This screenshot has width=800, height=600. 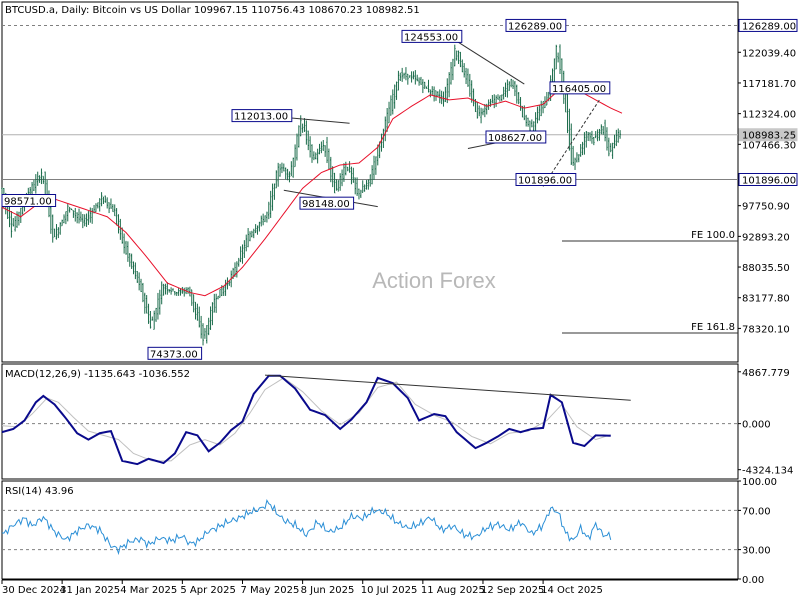 I want to click on x-tick-label: 10 Jul 2025, so click(x=389, y=590).